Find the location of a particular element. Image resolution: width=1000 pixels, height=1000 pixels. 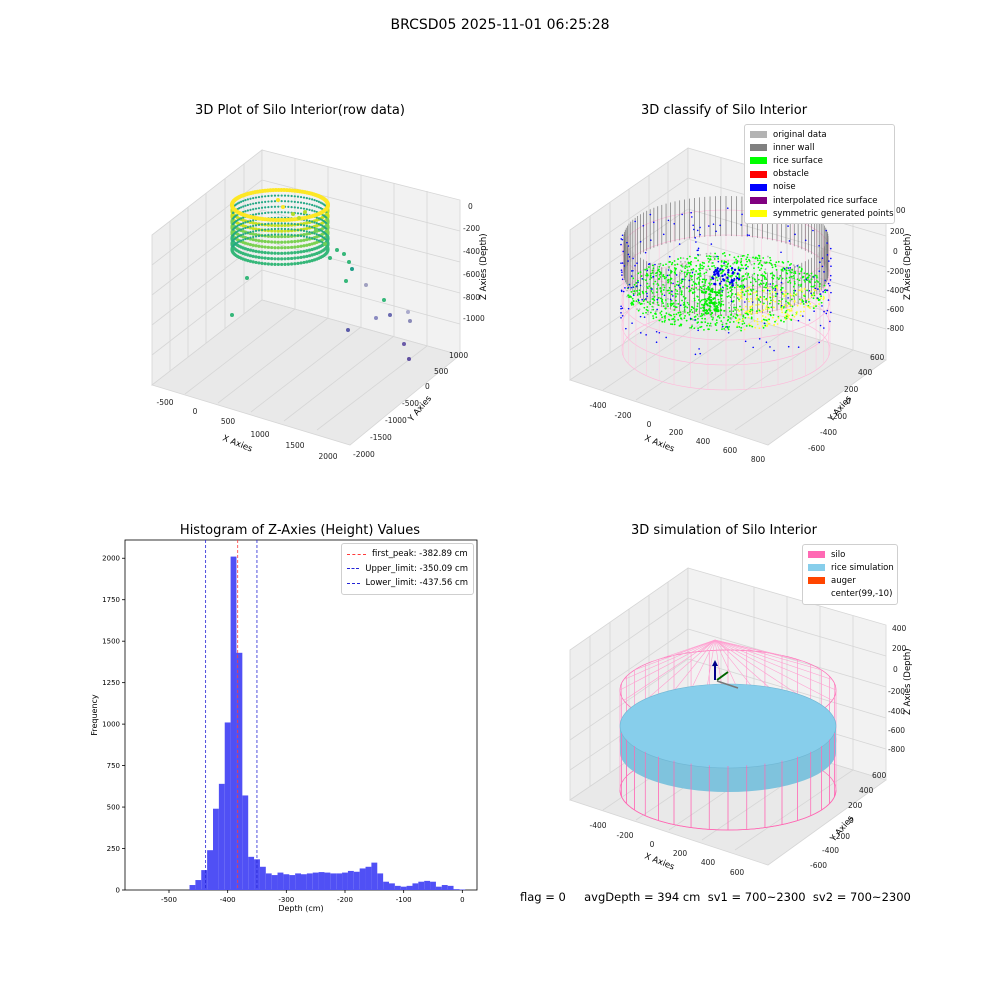

classify-ztick: -200 is located at coordinates (895, 271).